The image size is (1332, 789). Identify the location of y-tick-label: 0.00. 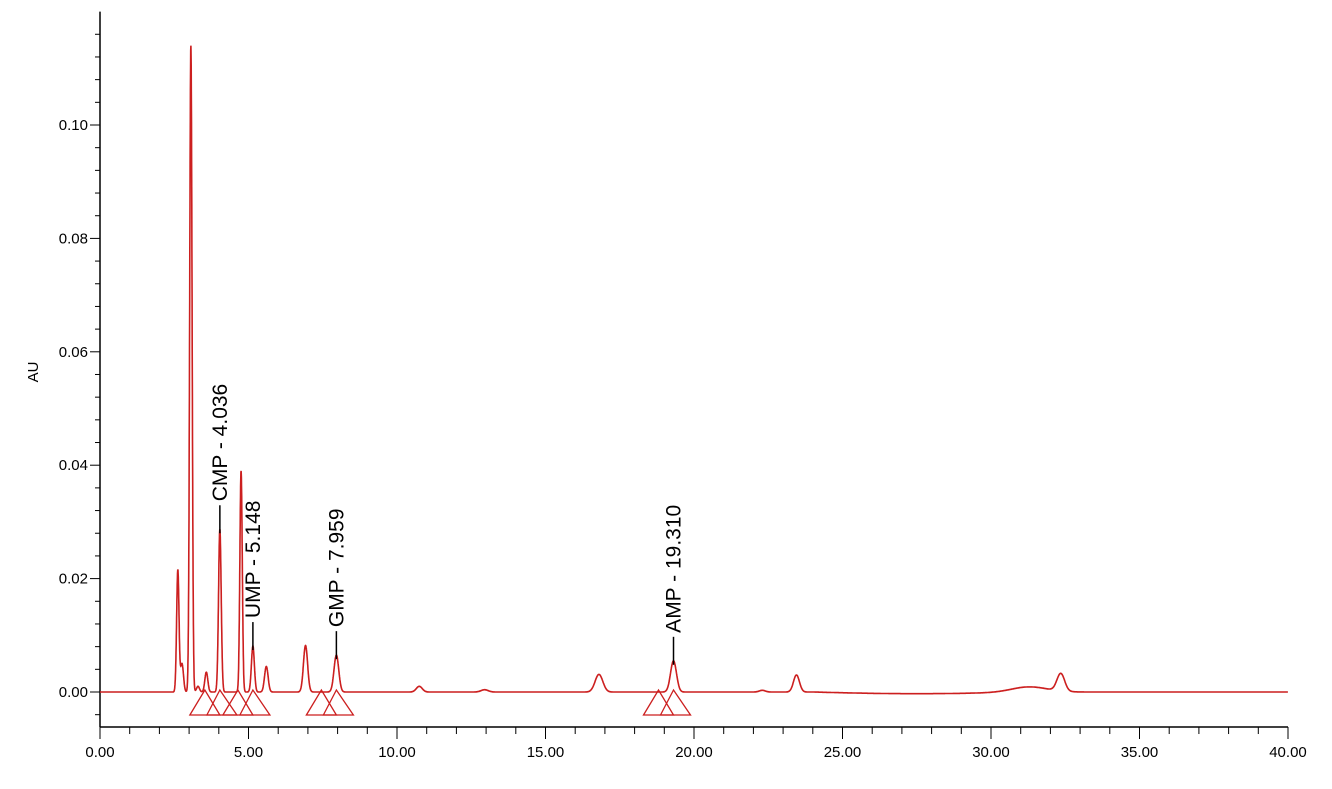
(73, 692).